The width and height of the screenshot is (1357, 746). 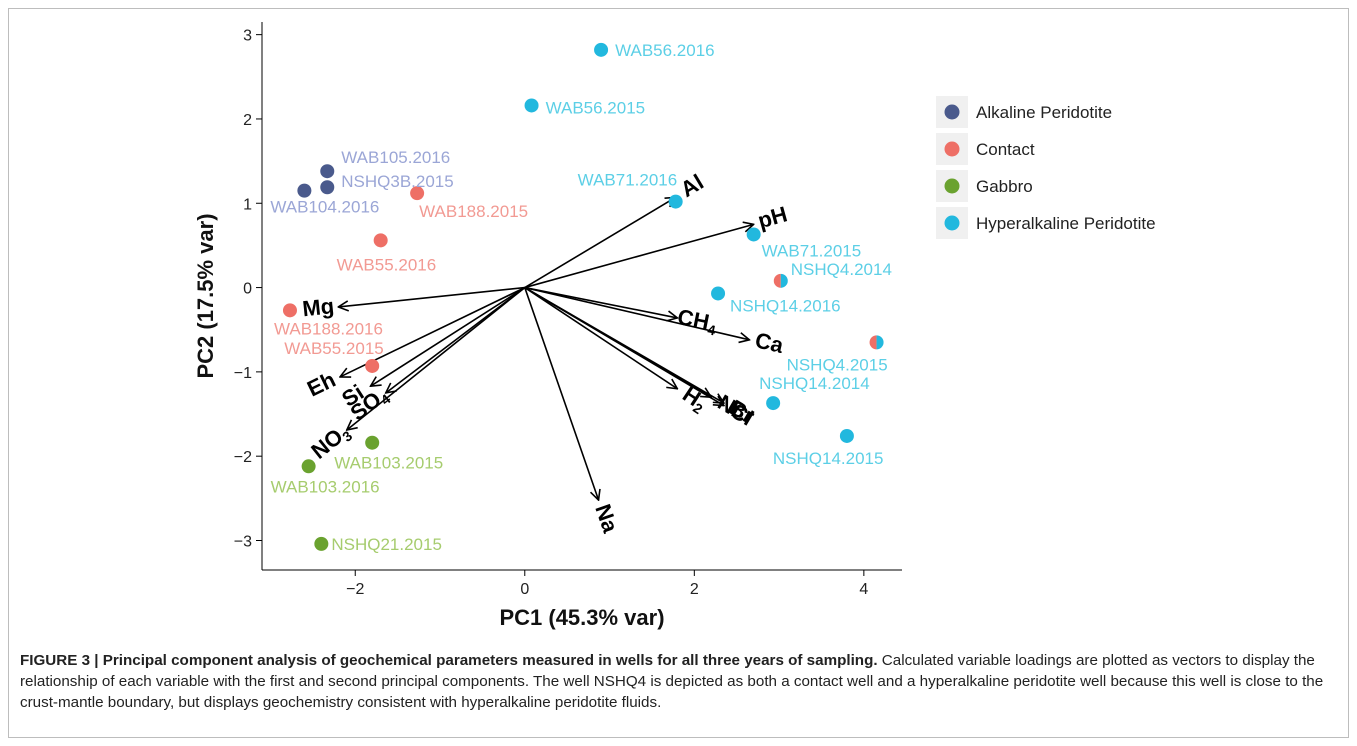 What do you see at coordinates (828, 458) in the screenshot?
I see `sample-label: NSHQ14.2015` at bounding box center [828, 458].